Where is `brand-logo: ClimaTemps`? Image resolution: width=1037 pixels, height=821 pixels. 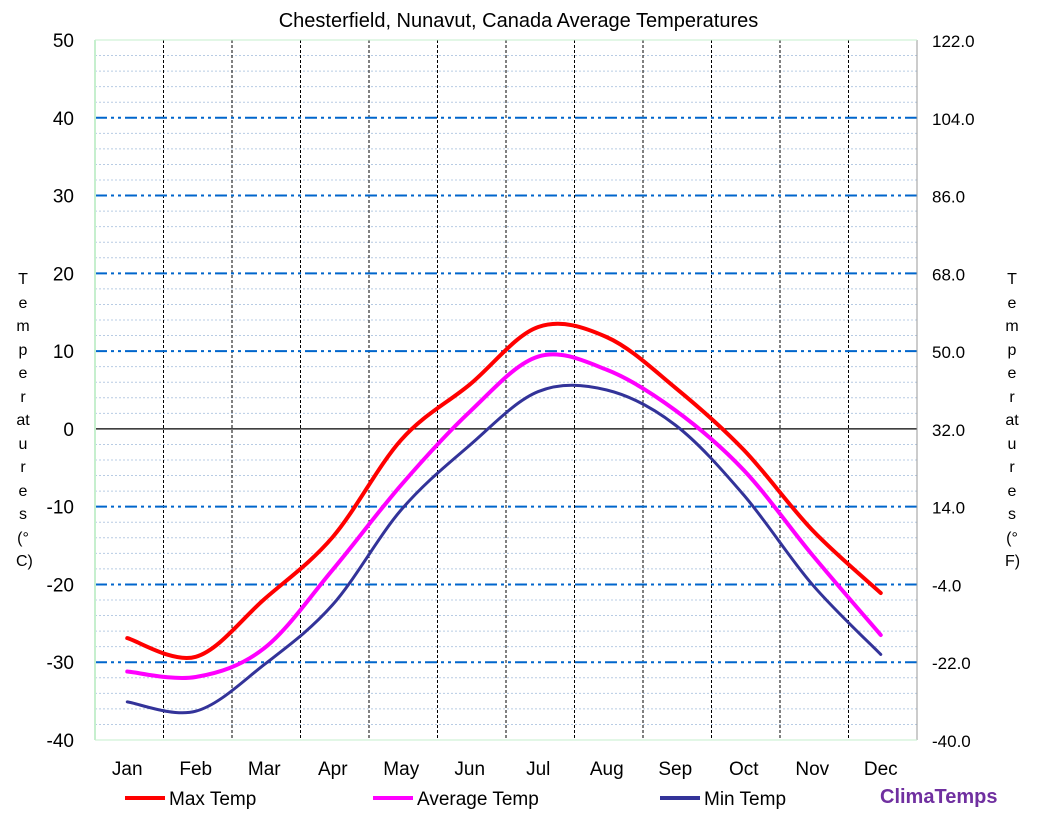
brand-logo: ClimaTemps is located at coordinates (939, 797).